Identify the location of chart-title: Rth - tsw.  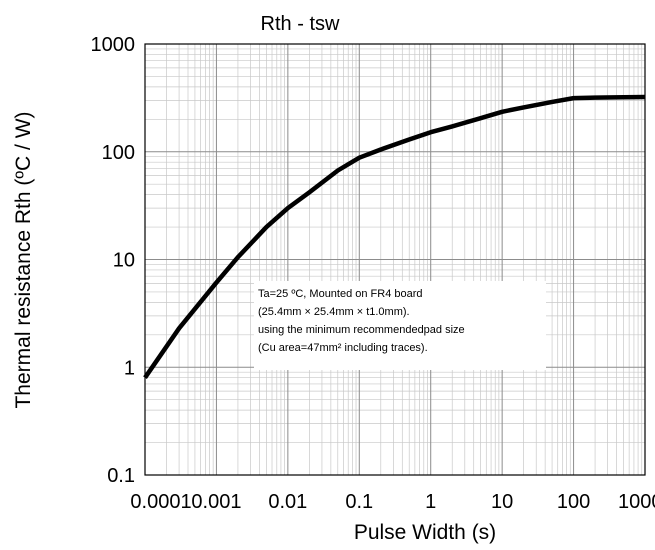
(300, 24).